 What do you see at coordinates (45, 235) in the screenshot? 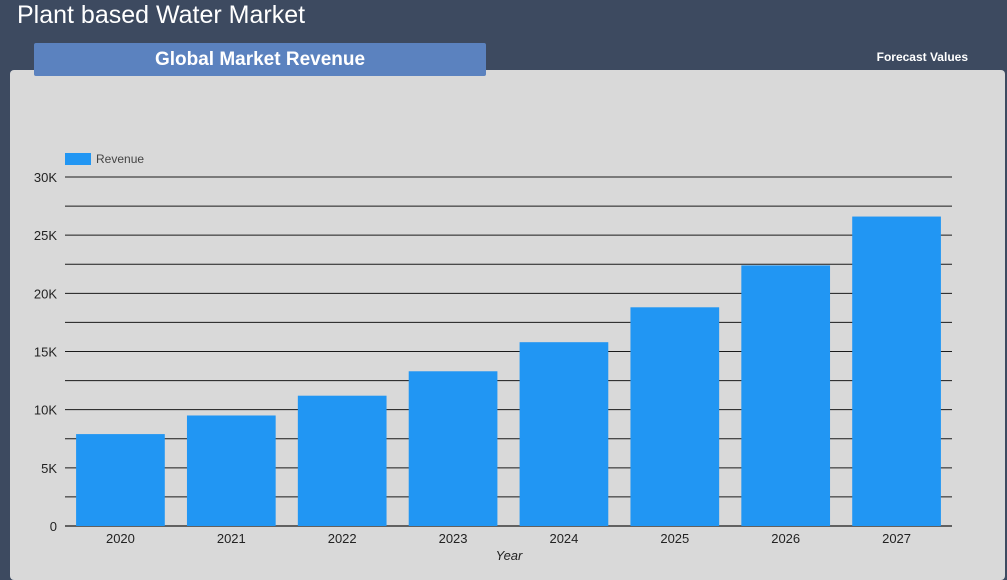
I see `y-tick-label: 25K` at bounding box center [45, 235].